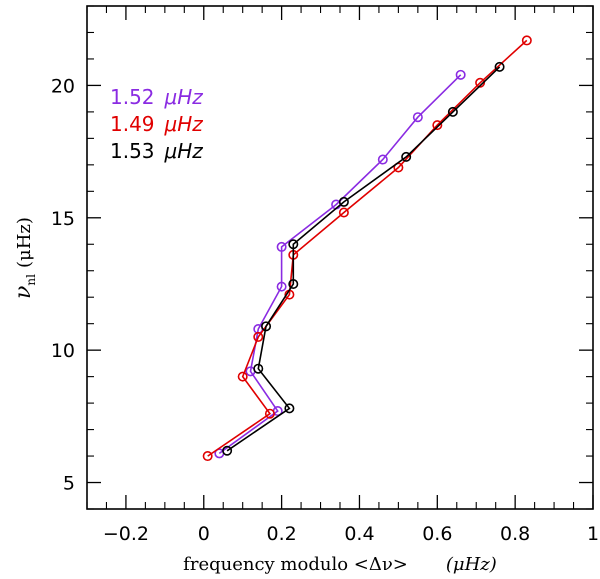  I want to click on x-tick-label: 0.2, so click(282, 534).